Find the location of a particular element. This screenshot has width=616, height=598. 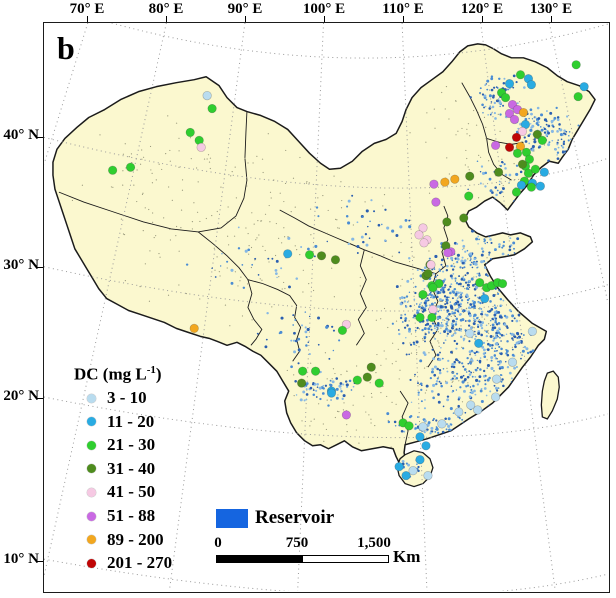

lon-label-1: 80° E is located at coordinates (166, 9).